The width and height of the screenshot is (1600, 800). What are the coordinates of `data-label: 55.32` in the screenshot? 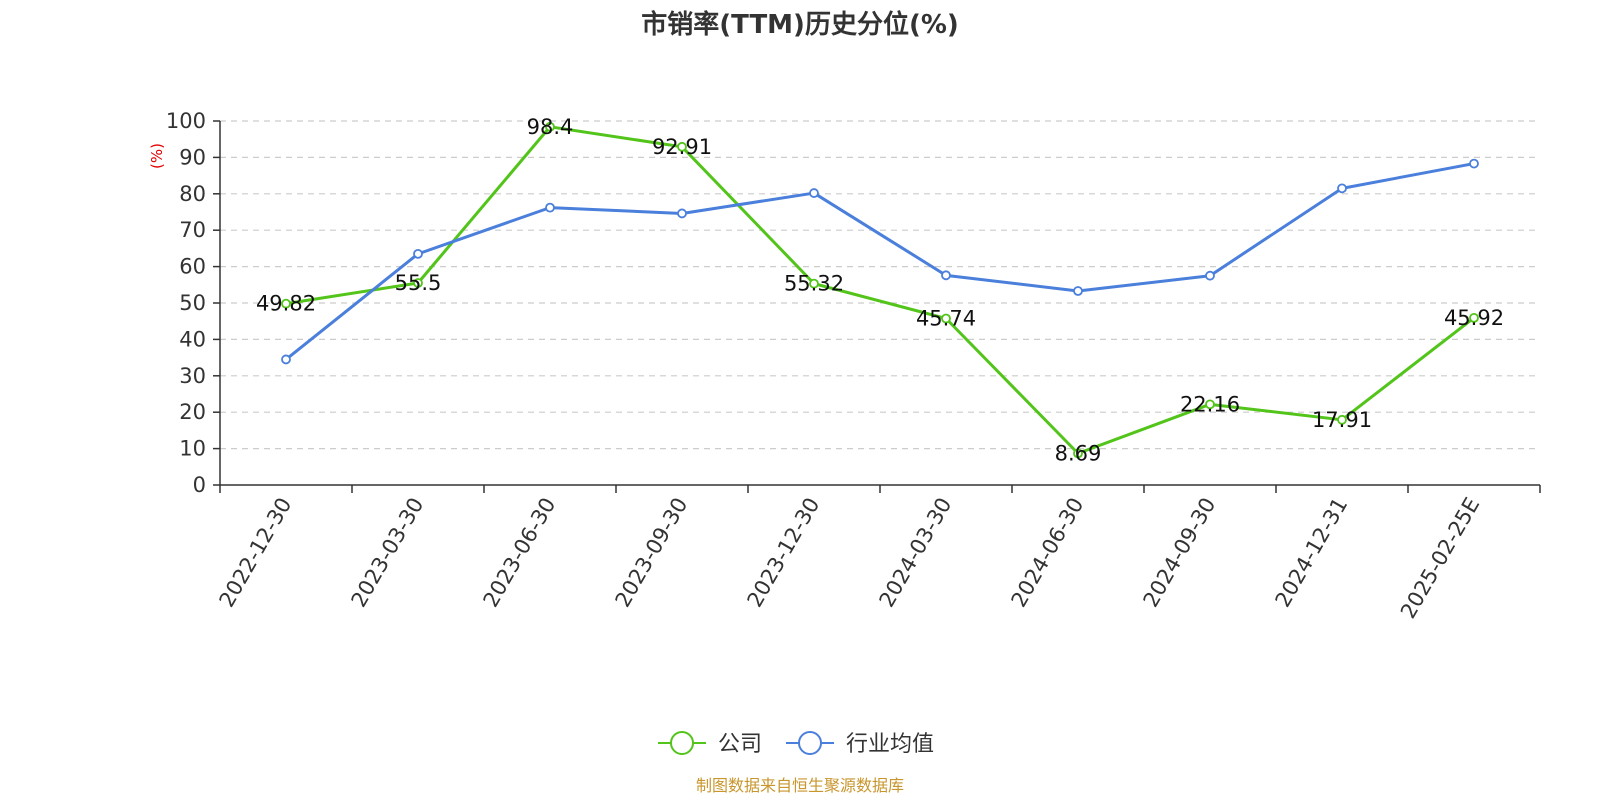 It's located at (814, 284).